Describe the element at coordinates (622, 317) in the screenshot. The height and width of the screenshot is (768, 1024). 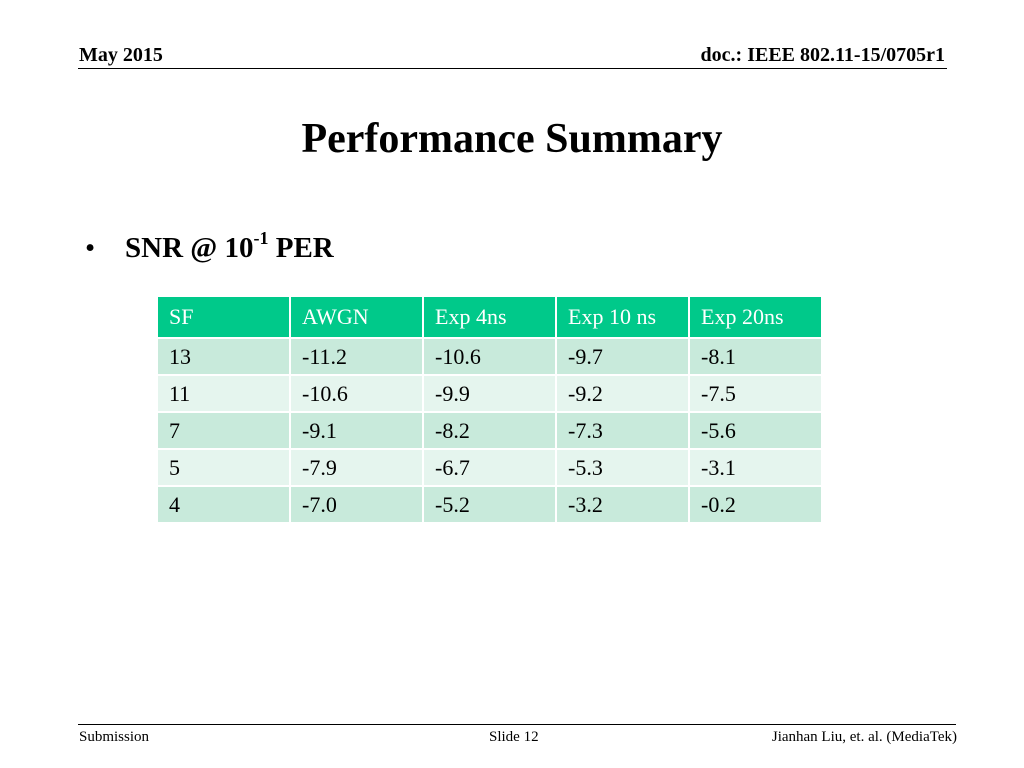
I see `col-header-exp-10ns: Exp 10 ns` at that location.